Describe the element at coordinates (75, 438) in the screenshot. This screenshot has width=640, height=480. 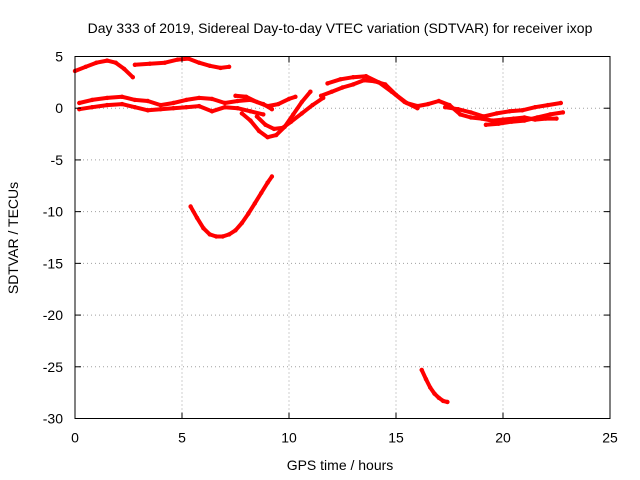
I see `x-tick-label: 0` at that location.